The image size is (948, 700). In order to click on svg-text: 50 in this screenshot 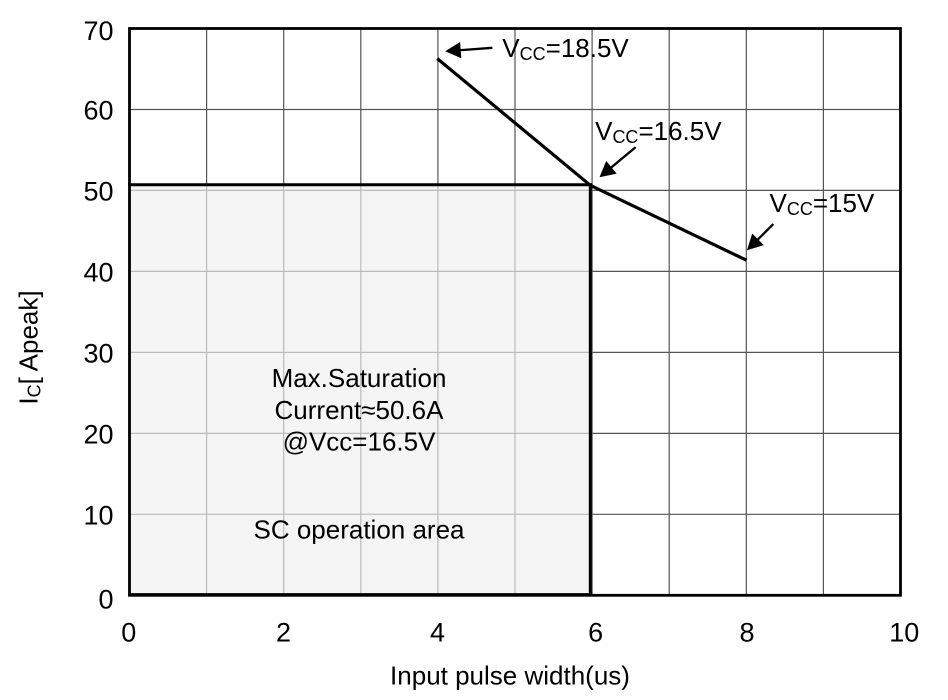, I will do `click(98, 192)`.